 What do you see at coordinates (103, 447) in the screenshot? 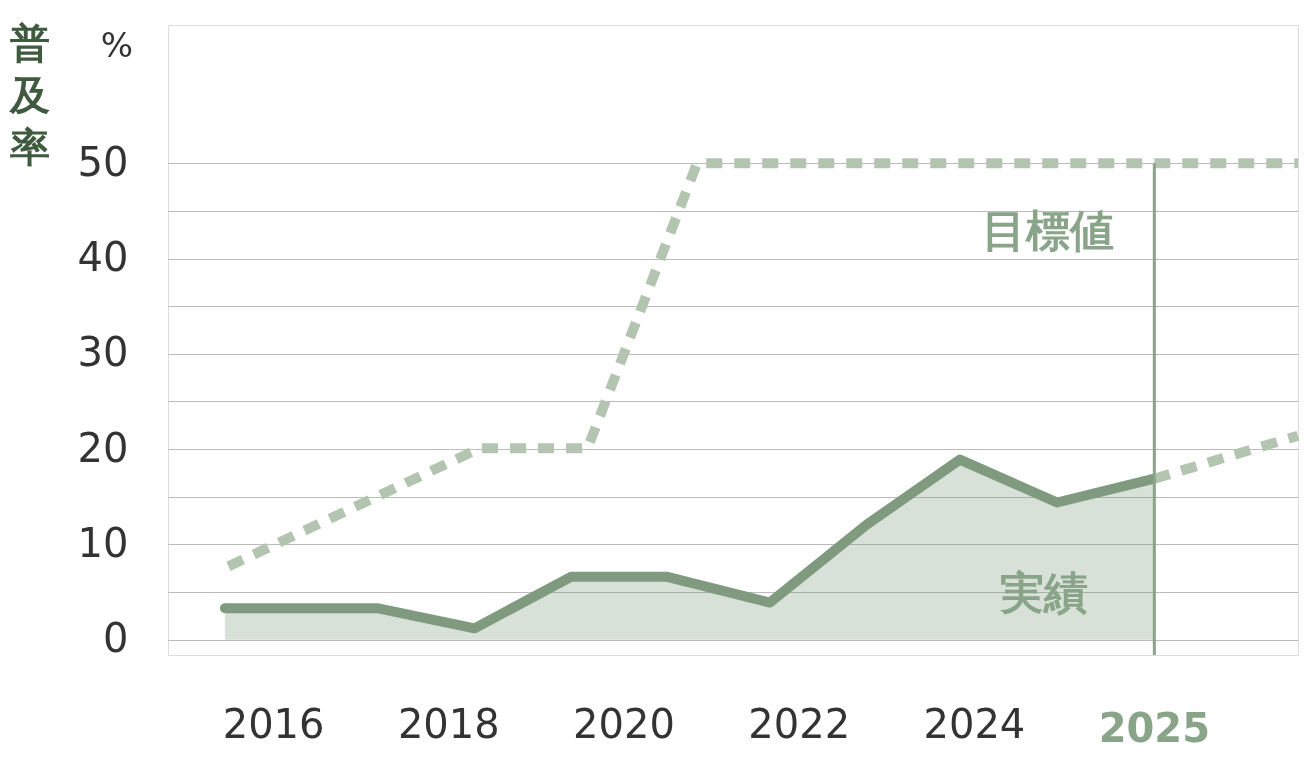
I see `y-tick-label: 20` at bounding box center [103, 447].